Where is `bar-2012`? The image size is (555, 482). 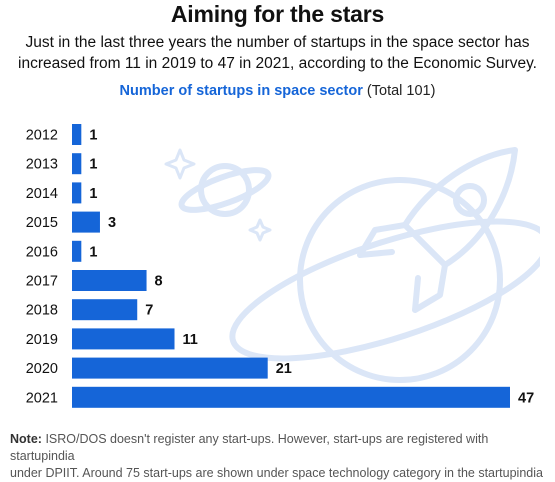 bar-2012 is located at coordinates (77, 134).